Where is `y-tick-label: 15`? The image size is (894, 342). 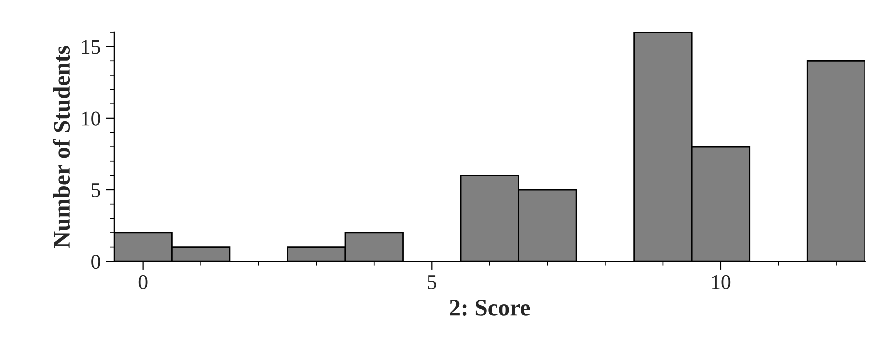 y-tick-label: 15 is located at coordinates (91, 47).